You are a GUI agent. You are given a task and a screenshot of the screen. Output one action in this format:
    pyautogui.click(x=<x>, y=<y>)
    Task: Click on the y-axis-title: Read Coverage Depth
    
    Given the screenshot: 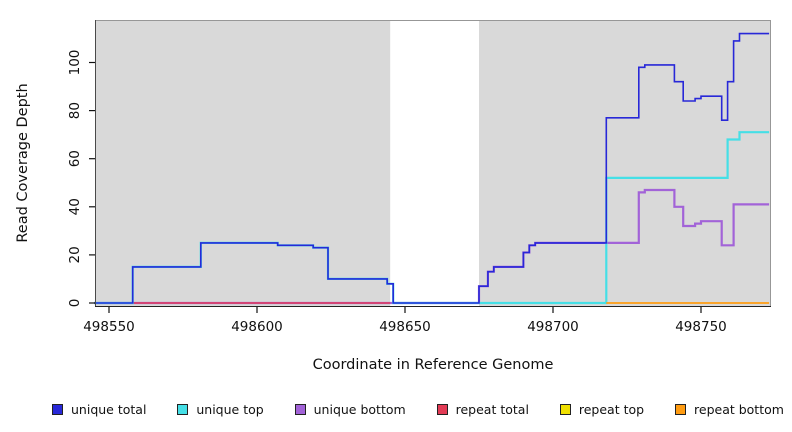 What is the action you would take?
    pyautogui.click(x=23, y=162)
    